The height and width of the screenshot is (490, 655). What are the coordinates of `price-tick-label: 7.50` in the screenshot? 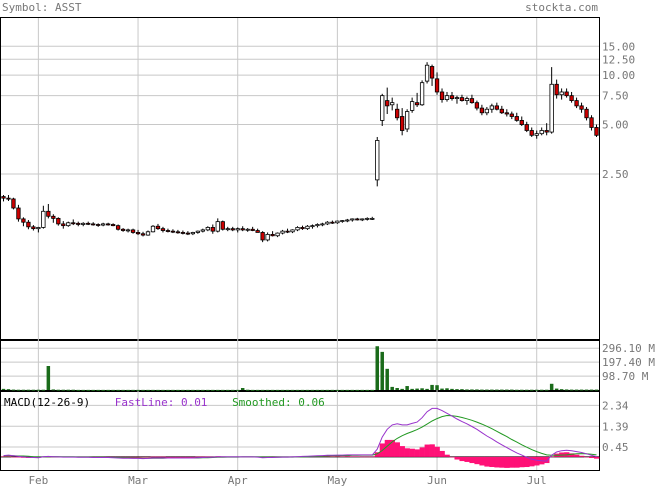 It's located at (615, 96).